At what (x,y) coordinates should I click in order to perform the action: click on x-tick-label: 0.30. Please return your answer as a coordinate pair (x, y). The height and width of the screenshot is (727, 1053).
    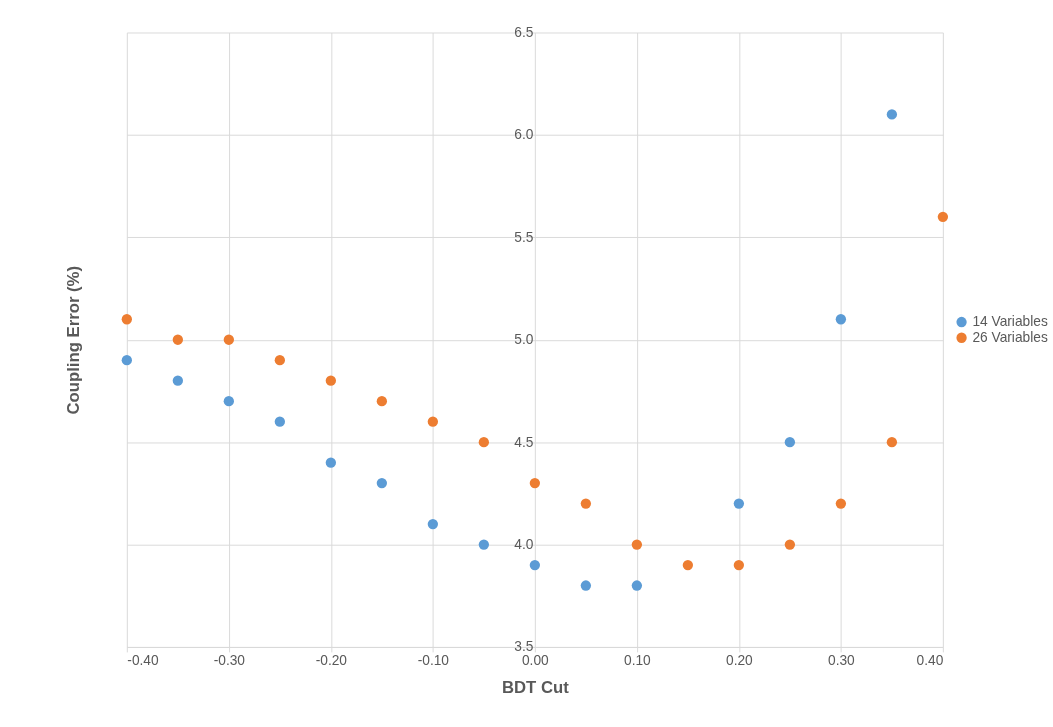
    Looking at the image, I should click on (841, 661).